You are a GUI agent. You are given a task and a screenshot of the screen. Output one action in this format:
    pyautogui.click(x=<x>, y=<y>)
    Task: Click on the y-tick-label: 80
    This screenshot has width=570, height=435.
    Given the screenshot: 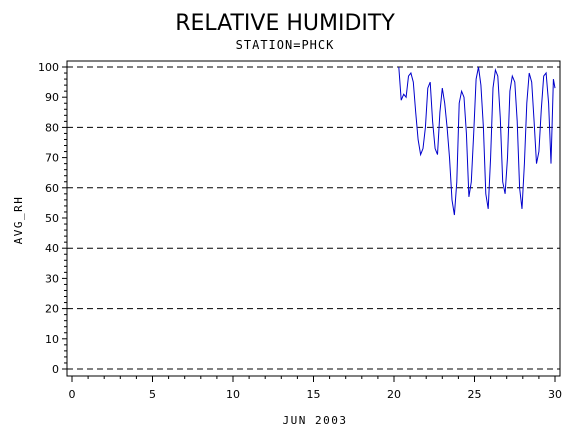 What is the action you would take?
    pyautogui.click(x=52, y=127)
    